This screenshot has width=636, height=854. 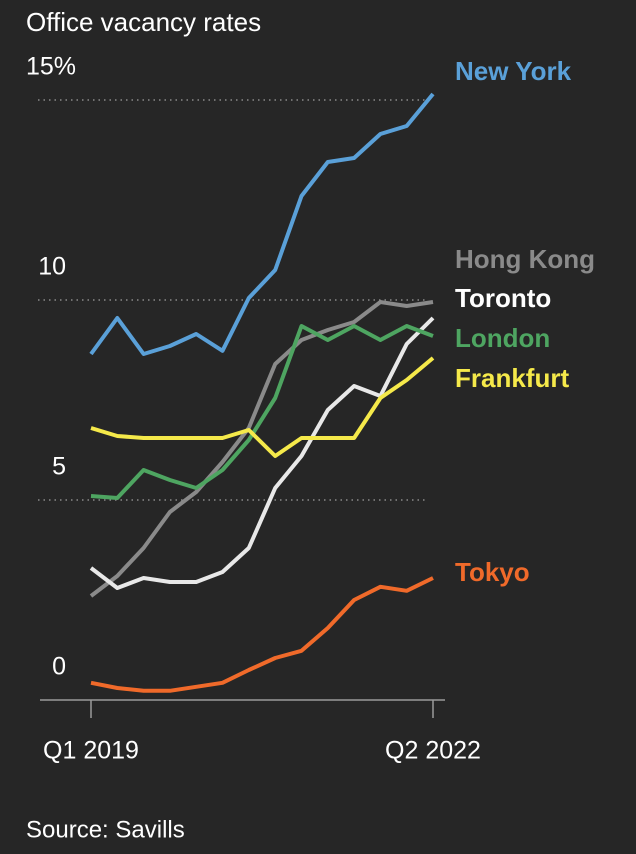 What do you see at coordinates (513, 71) in the screenshot?
I see `series-label: New York` at bounding box center [513, 71].